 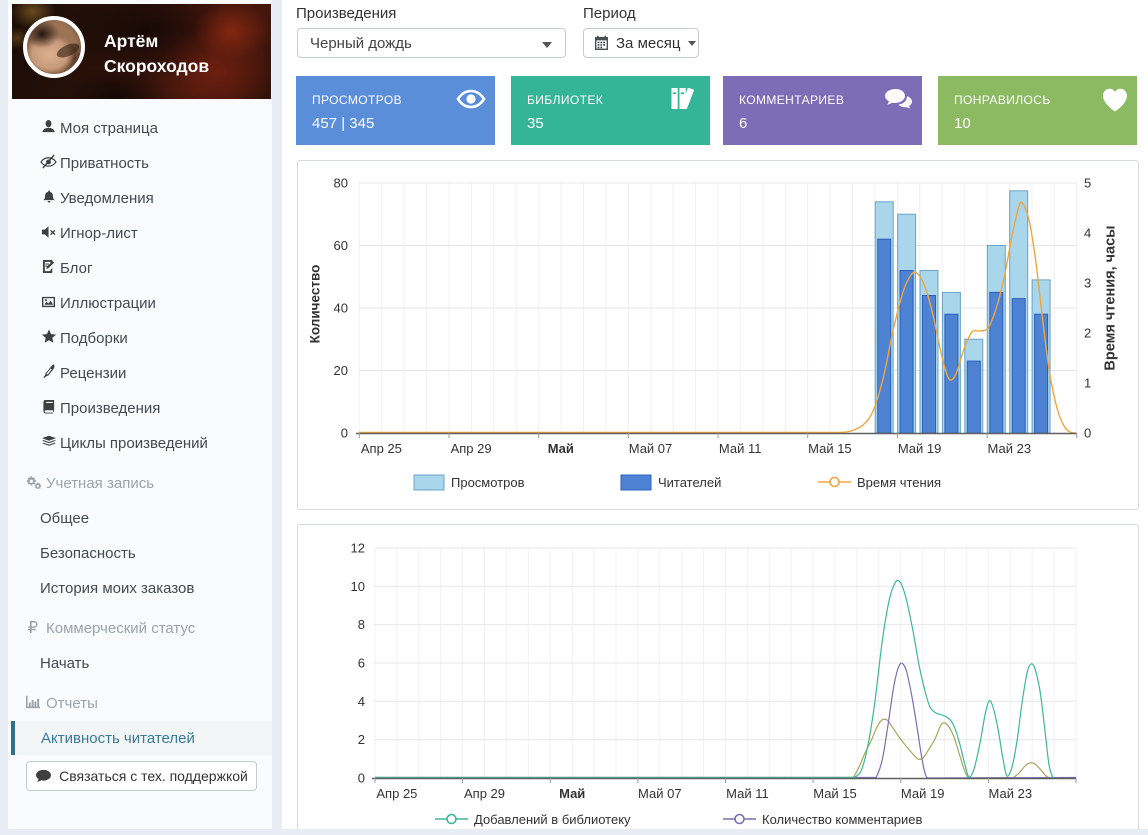 I want to click on svg-text: 10, so click(x=358, y=586).